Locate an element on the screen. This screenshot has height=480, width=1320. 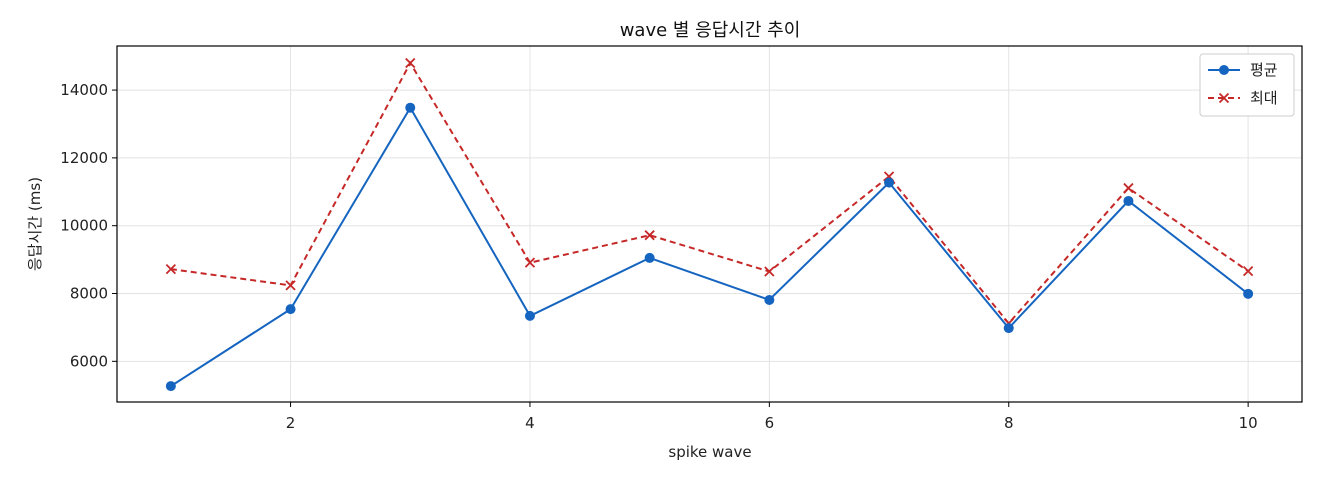
chart-title: wave 별 응답시간 추이 is located at coordinates (710, 30).